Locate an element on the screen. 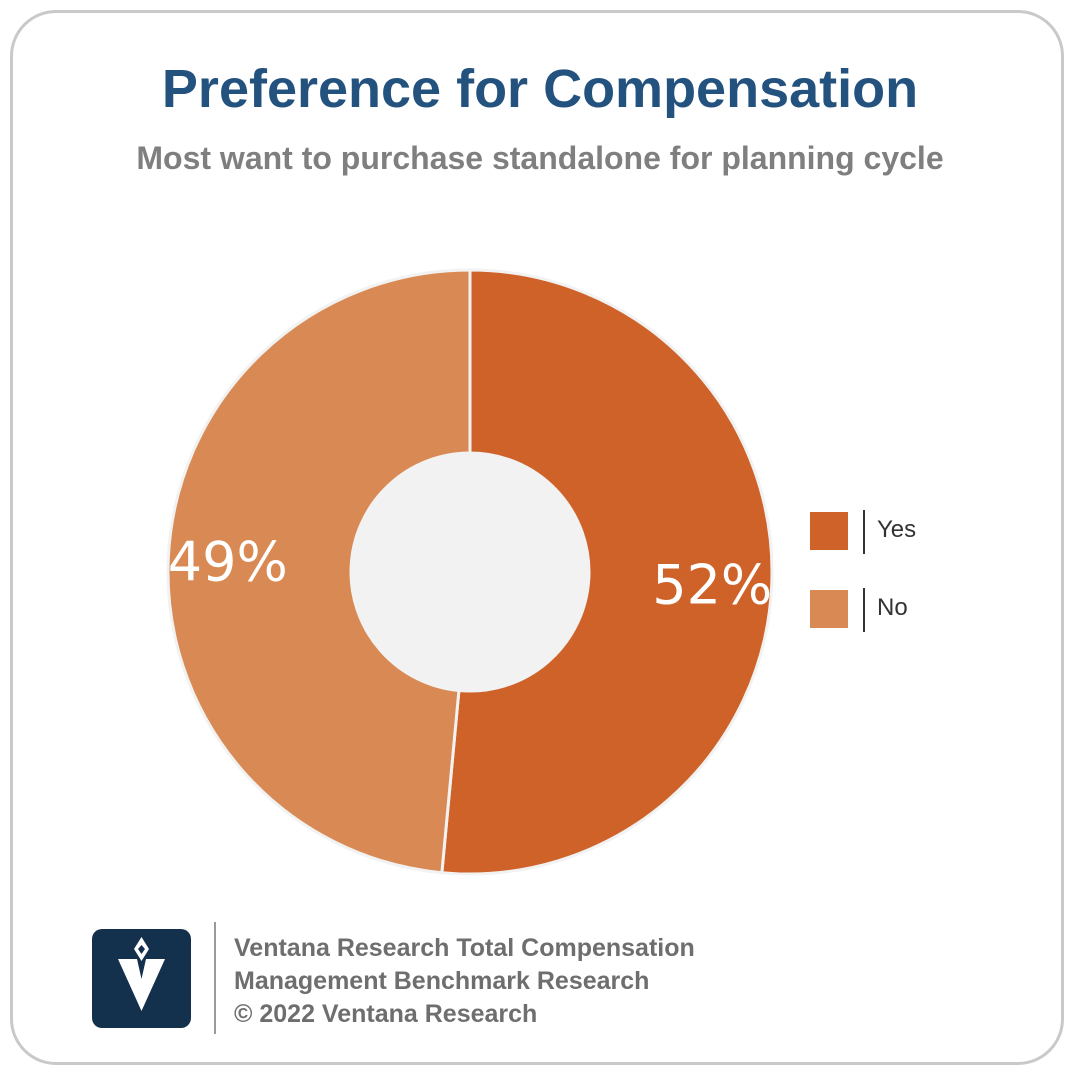 Image resolution: width=1080 pixels, height=1081 pixels. legend-swatch-no is located at coordinates (829, 609).